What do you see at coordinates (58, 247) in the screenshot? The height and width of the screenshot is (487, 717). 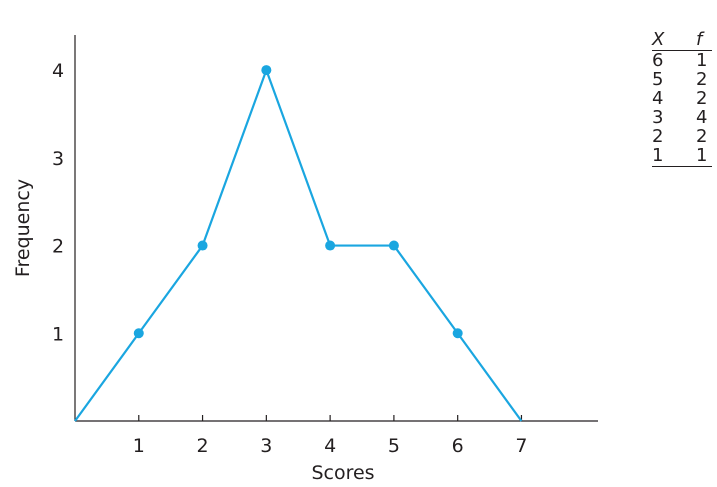 I see `y-tick-label: 2` at bounding box center [58, 247].